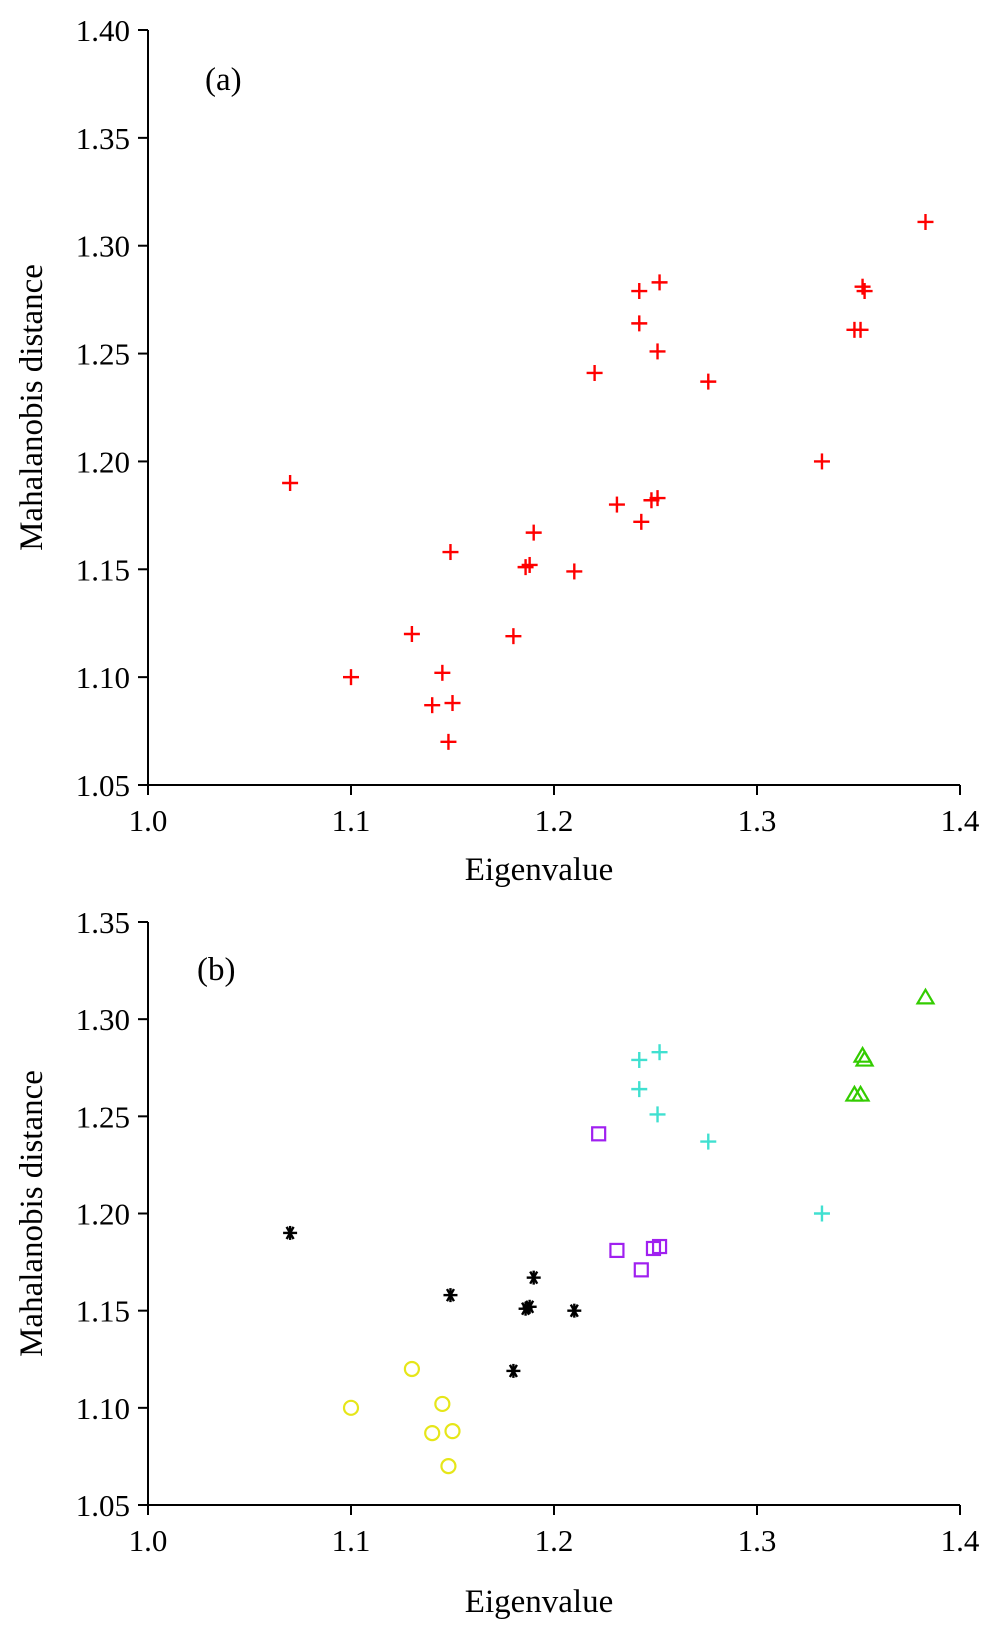 This screenshot has width=1000, height=1630. Describe the element at coordinates (432, 1301) in the screenshot. I see `series-star` at that location.